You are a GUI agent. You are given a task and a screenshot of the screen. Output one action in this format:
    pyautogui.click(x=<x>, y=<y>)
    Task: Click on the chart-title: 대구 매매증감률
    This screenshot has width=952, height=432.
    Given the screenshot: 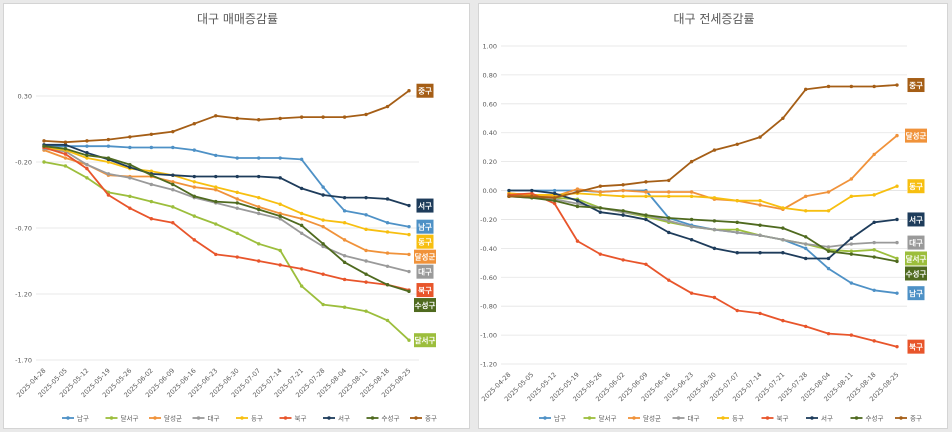 What is the action you would take?
    pyautogui.click(x=237, y=19)
    